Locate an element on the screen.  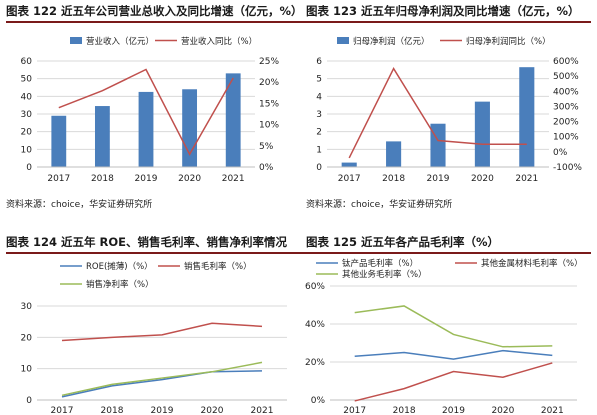
y-tick-right: 5% is located at coordinates (266, 147).